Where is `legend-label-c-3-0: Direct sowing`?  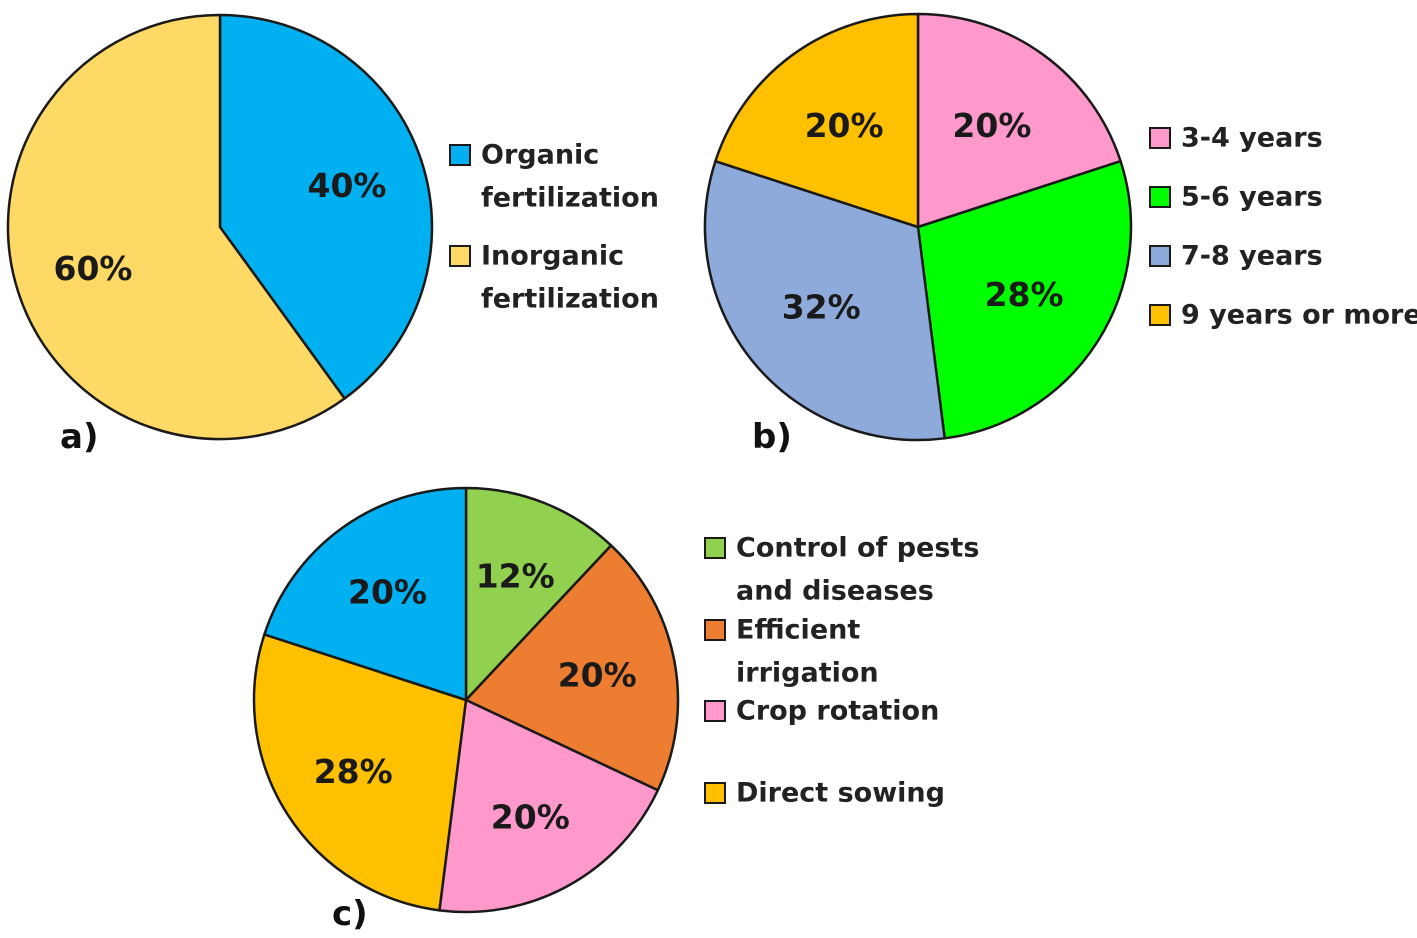 legend-label-c-3-0: Direct sowing is located at coordinates (840, 793).